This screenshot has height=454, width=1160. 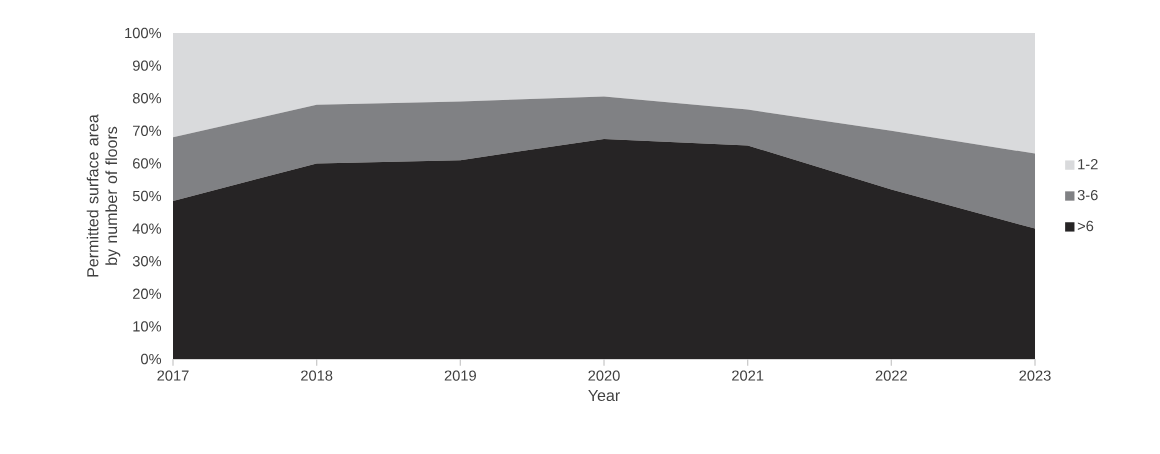 I want to click on x-tick-label: 2017, so click(x=173, y=375).